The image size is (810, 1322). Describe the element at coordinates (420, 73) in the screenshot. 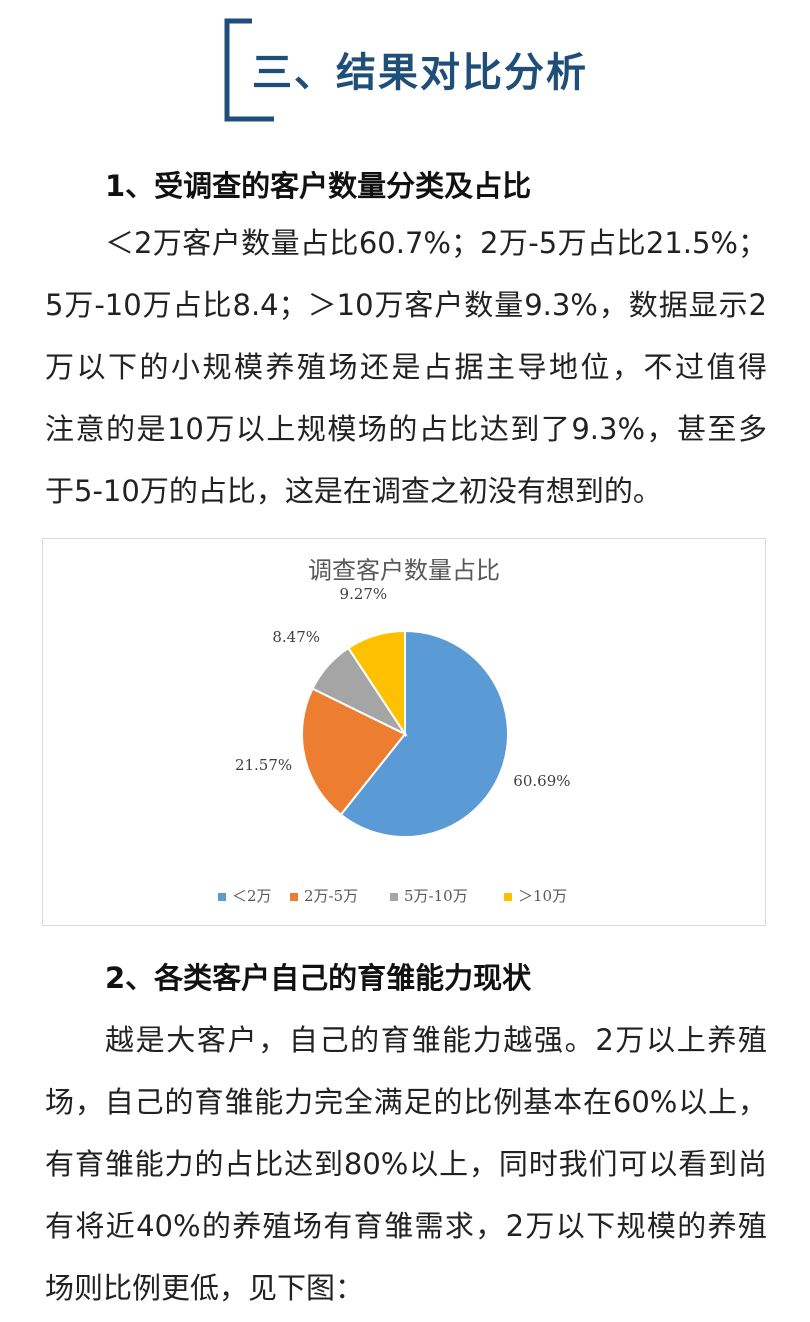

I see `page-title: 三、结果对比分析` at that location.